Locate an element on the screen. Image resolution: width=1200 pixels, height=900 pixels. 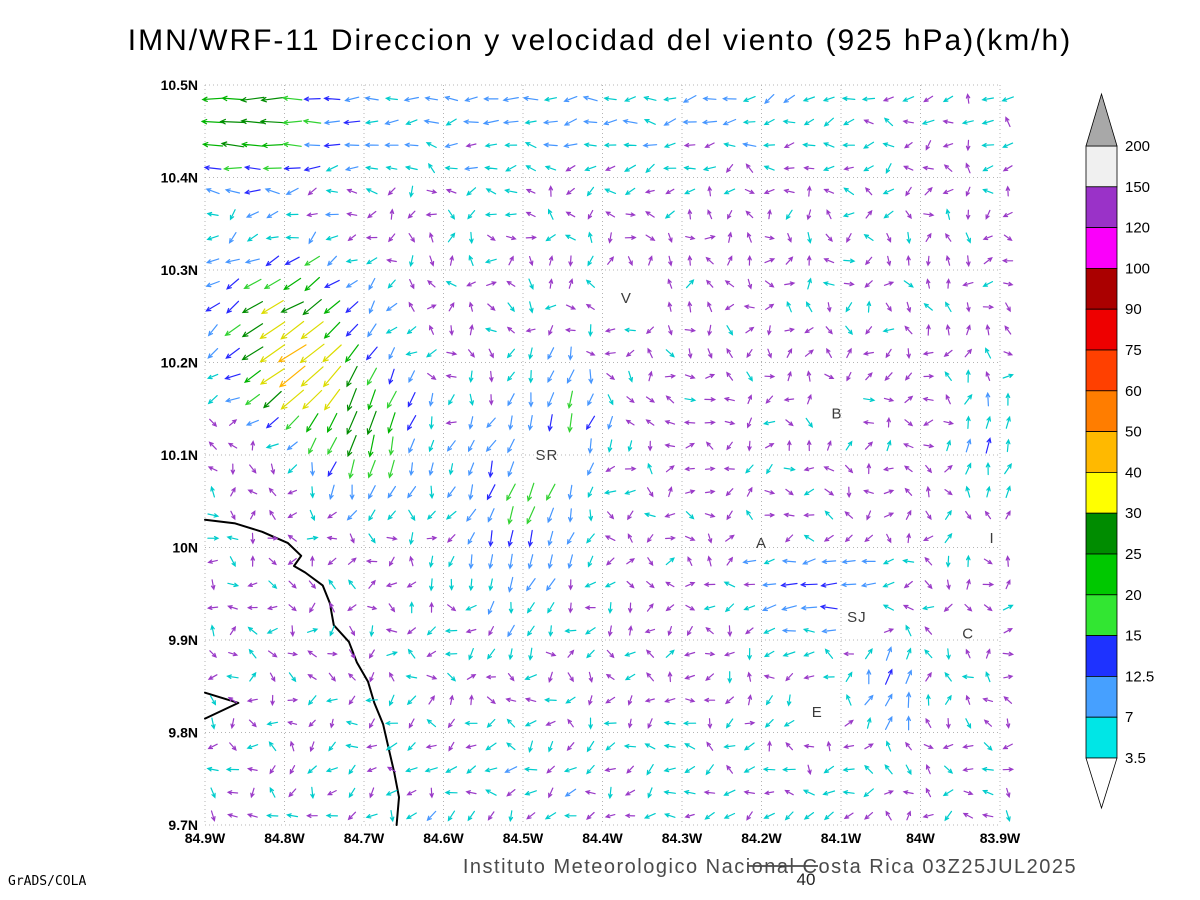
y-tick-label: 9.9N is located at coordinates (183, 640).